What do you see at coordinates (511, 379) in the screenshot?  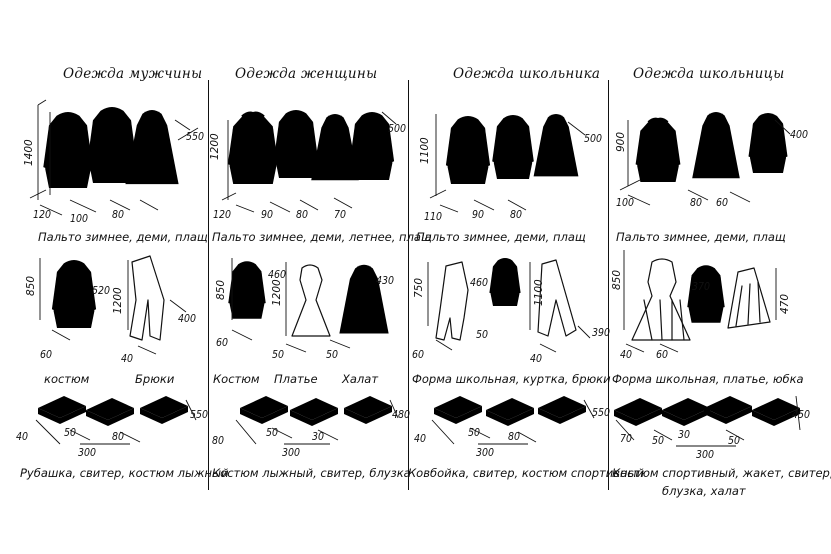 I see `caption-schoolboy-uniform: Форма школьная, куртка, брюки` at bounding box center [511, 379].